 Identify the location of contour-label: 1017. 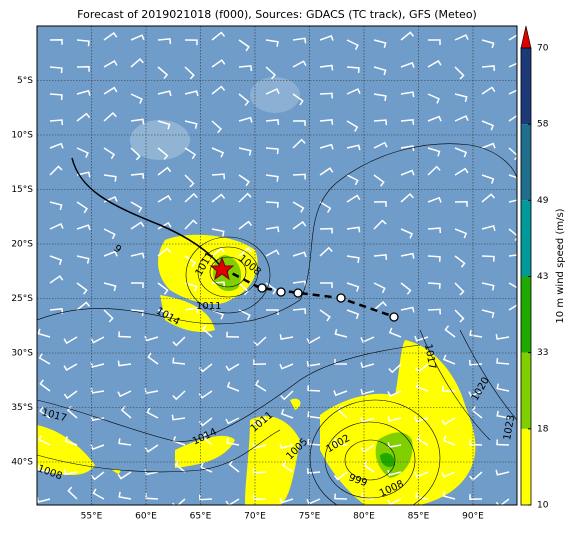
(429, 356).